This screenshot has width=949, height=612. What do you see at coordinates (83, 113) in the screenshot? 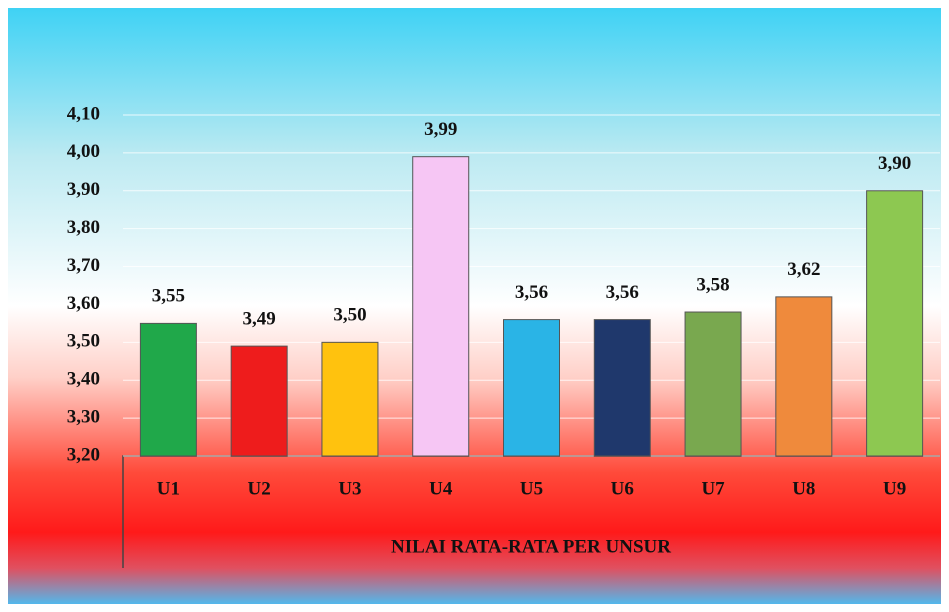
I see `y-tick-label: 4,10` at bounding box center [83, 113].